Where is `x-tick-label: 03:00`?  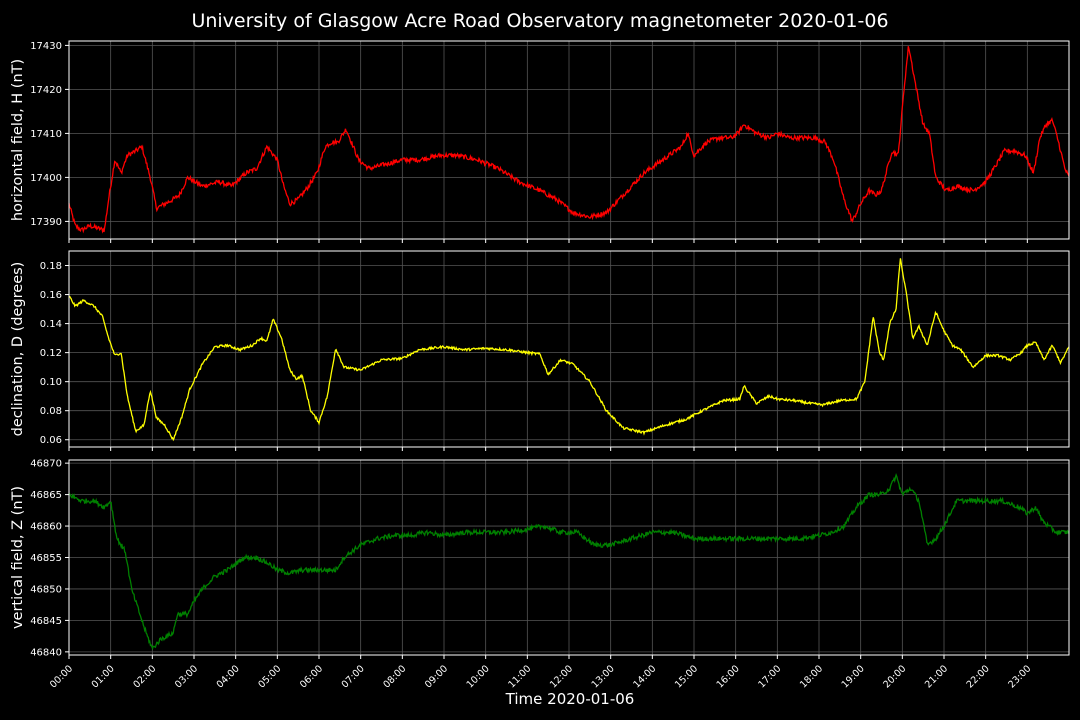
x-tick-label: 03:00 is located at coordinates (186, 676).